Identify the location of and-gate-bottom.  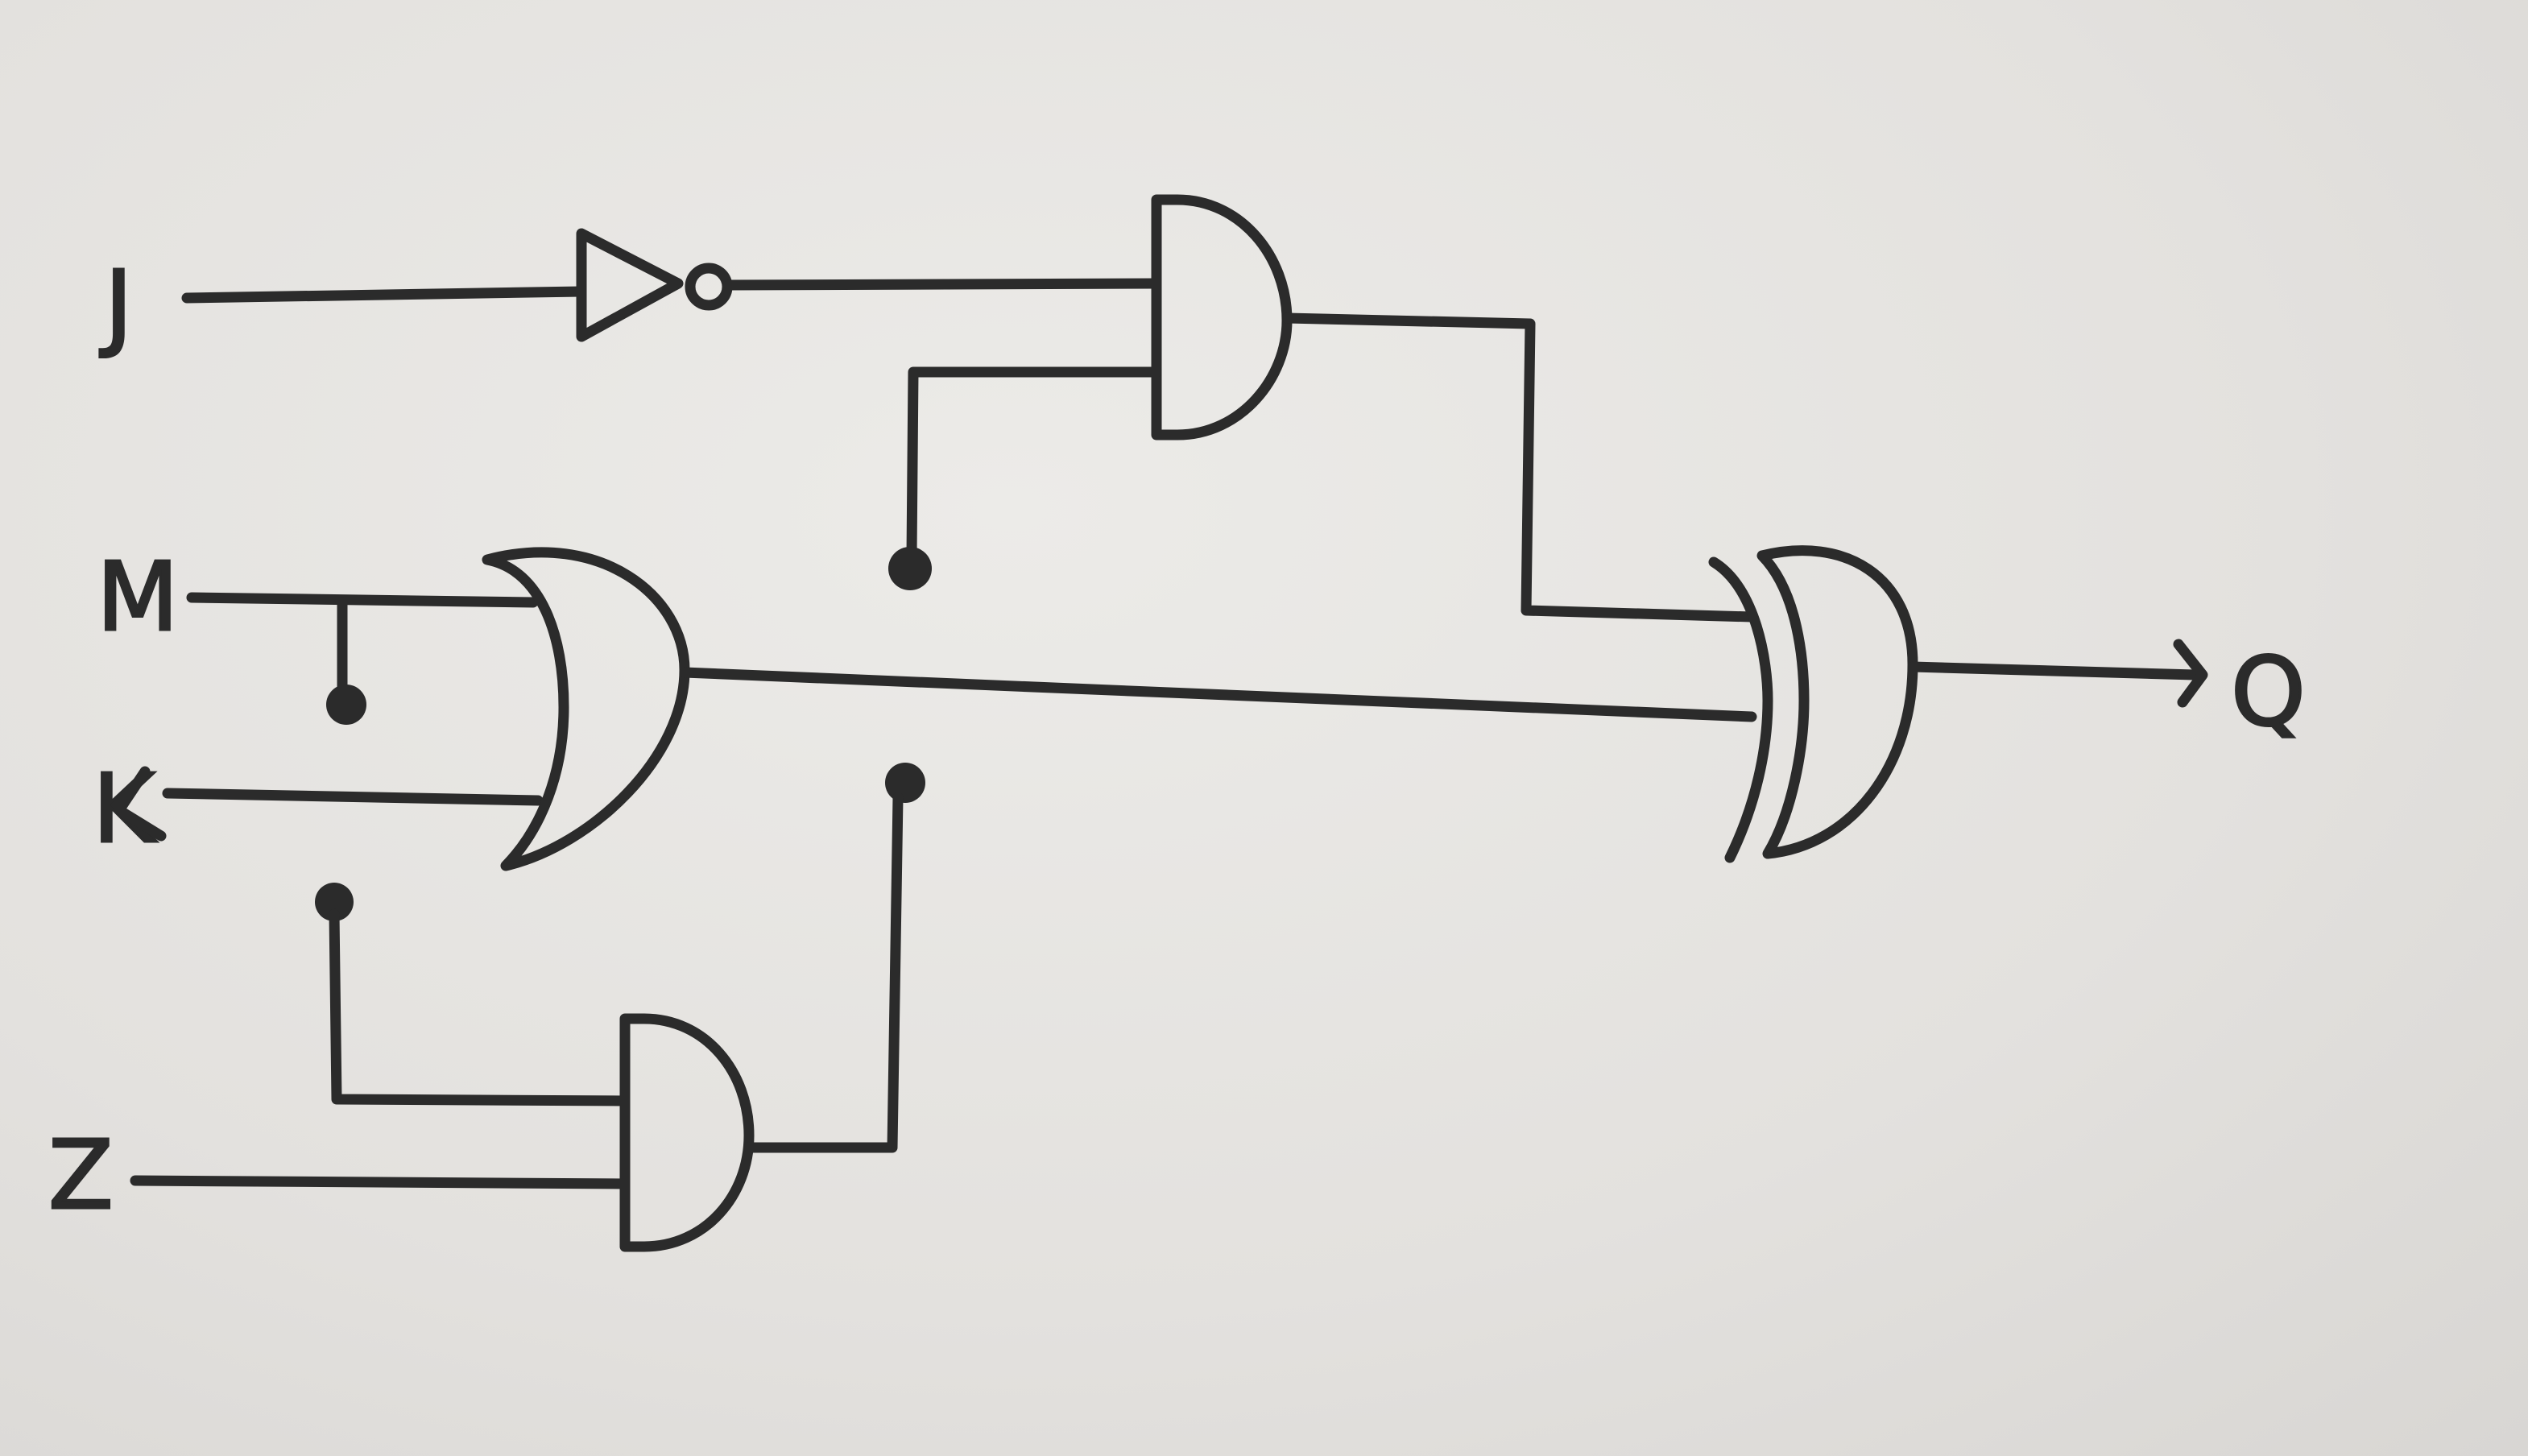
(687, 1132).